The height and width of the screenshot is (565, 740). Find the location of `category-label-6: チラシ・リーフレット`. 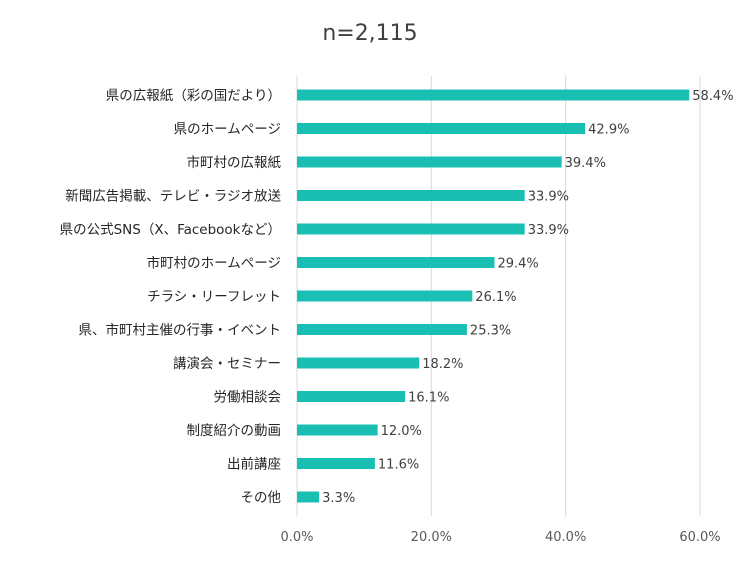

category-label-6: チラシ・リーフレット is located at coordinates (214, 297).